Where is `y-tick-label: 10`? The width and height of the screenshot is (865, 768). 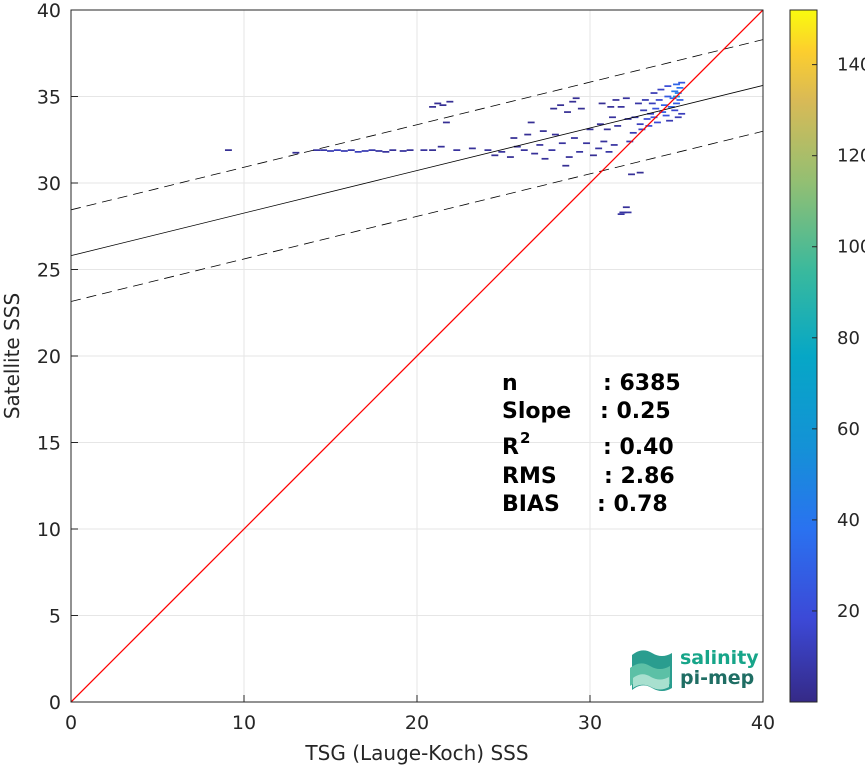
y-tick-label: 10 is located at coordinates (49, 530).